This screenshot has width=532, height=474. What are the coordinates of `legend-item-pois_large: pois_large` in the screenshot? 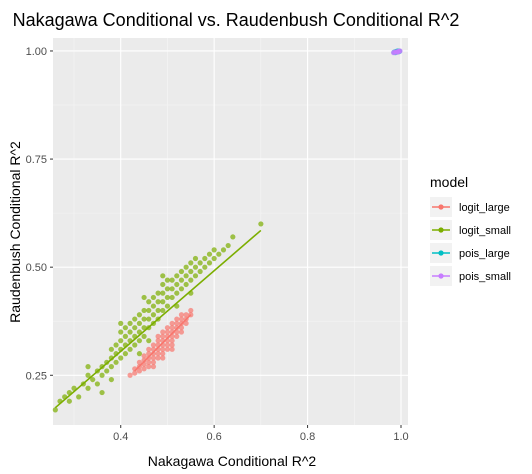 It's located at (470, 253).